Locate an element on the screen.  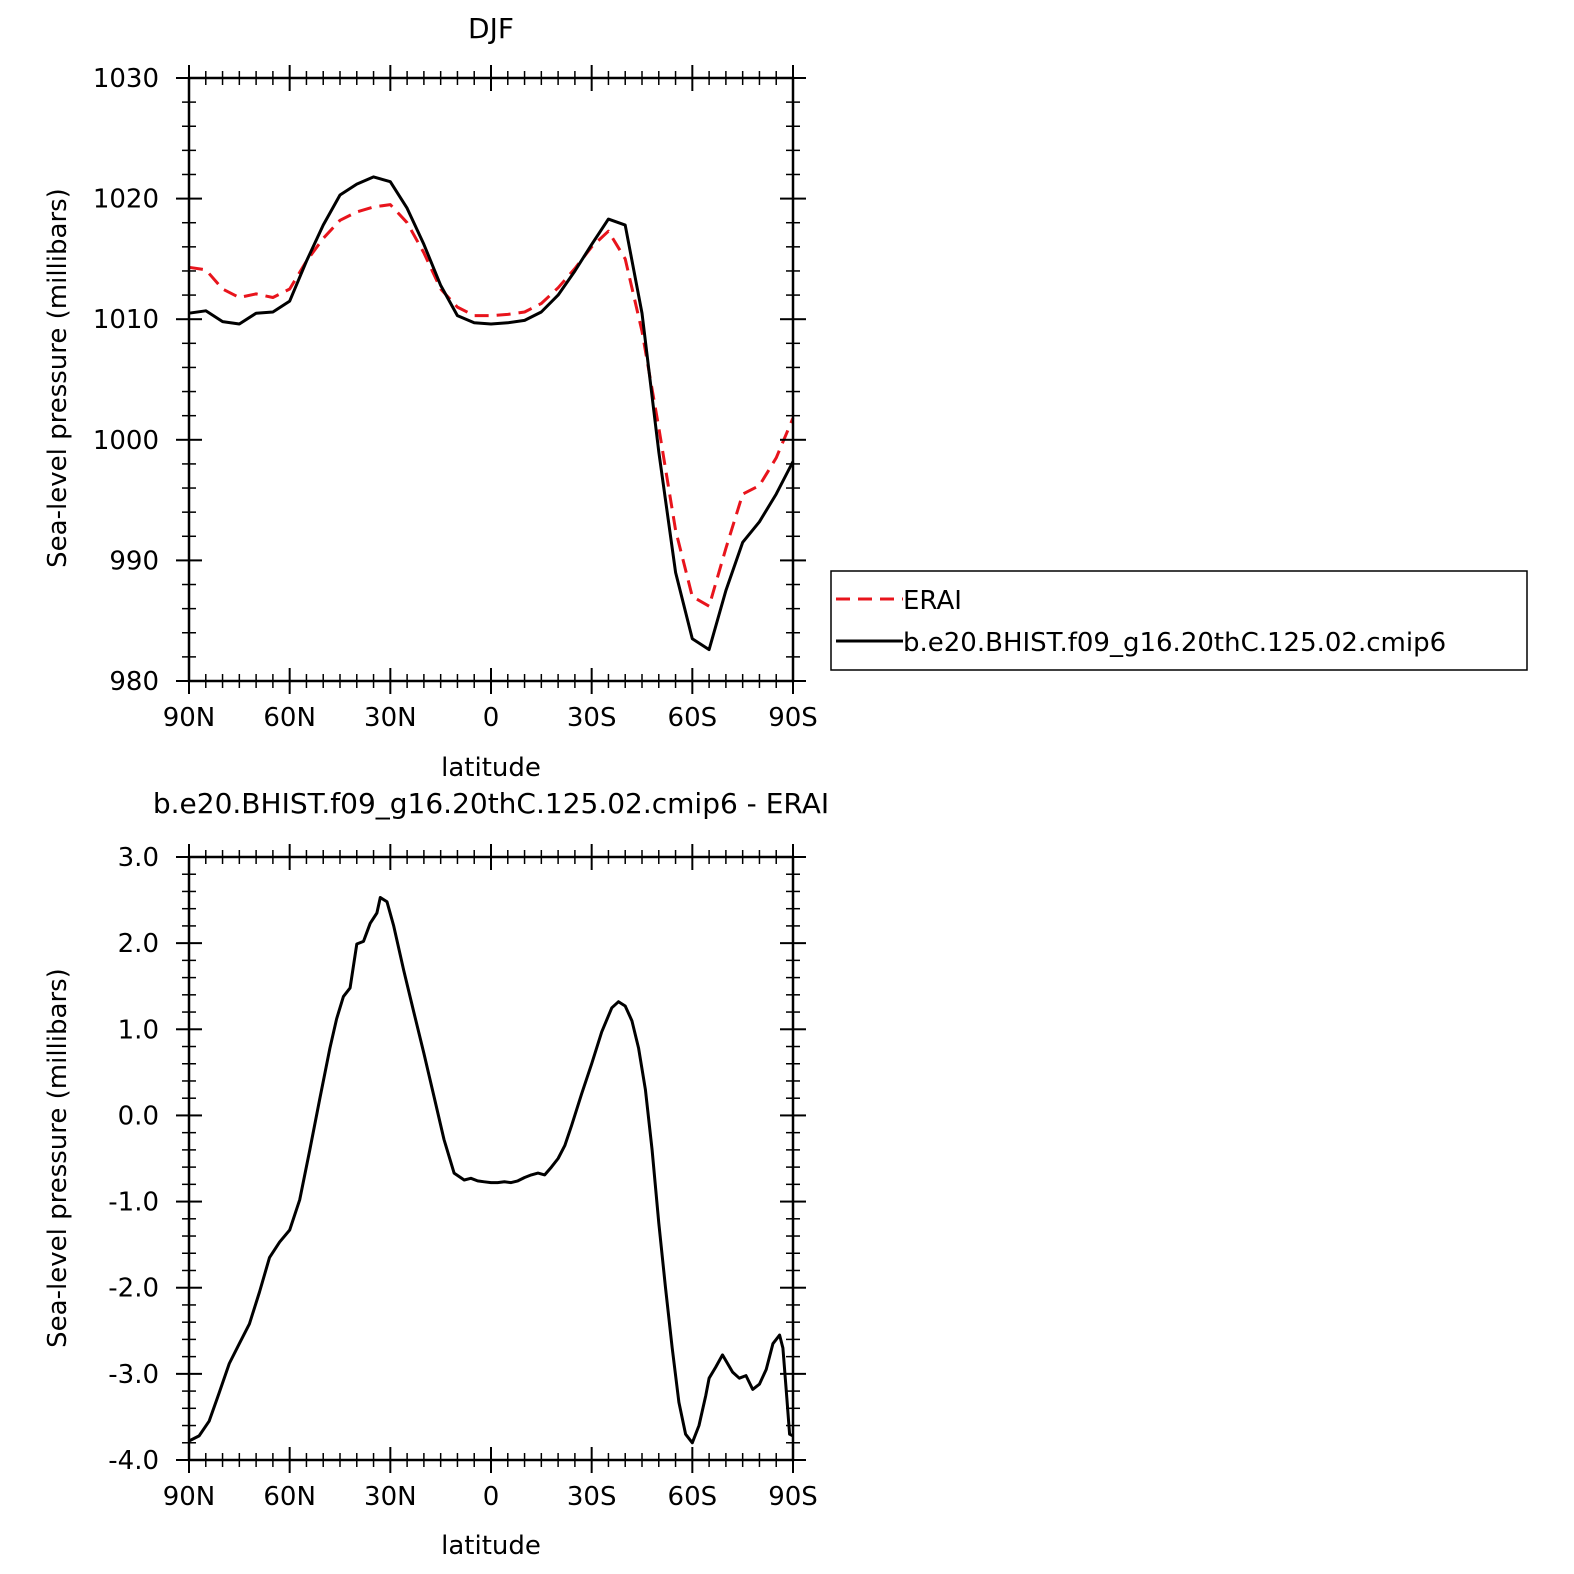
top-x-tick-label: 0 is located at coordinates (491, 718).